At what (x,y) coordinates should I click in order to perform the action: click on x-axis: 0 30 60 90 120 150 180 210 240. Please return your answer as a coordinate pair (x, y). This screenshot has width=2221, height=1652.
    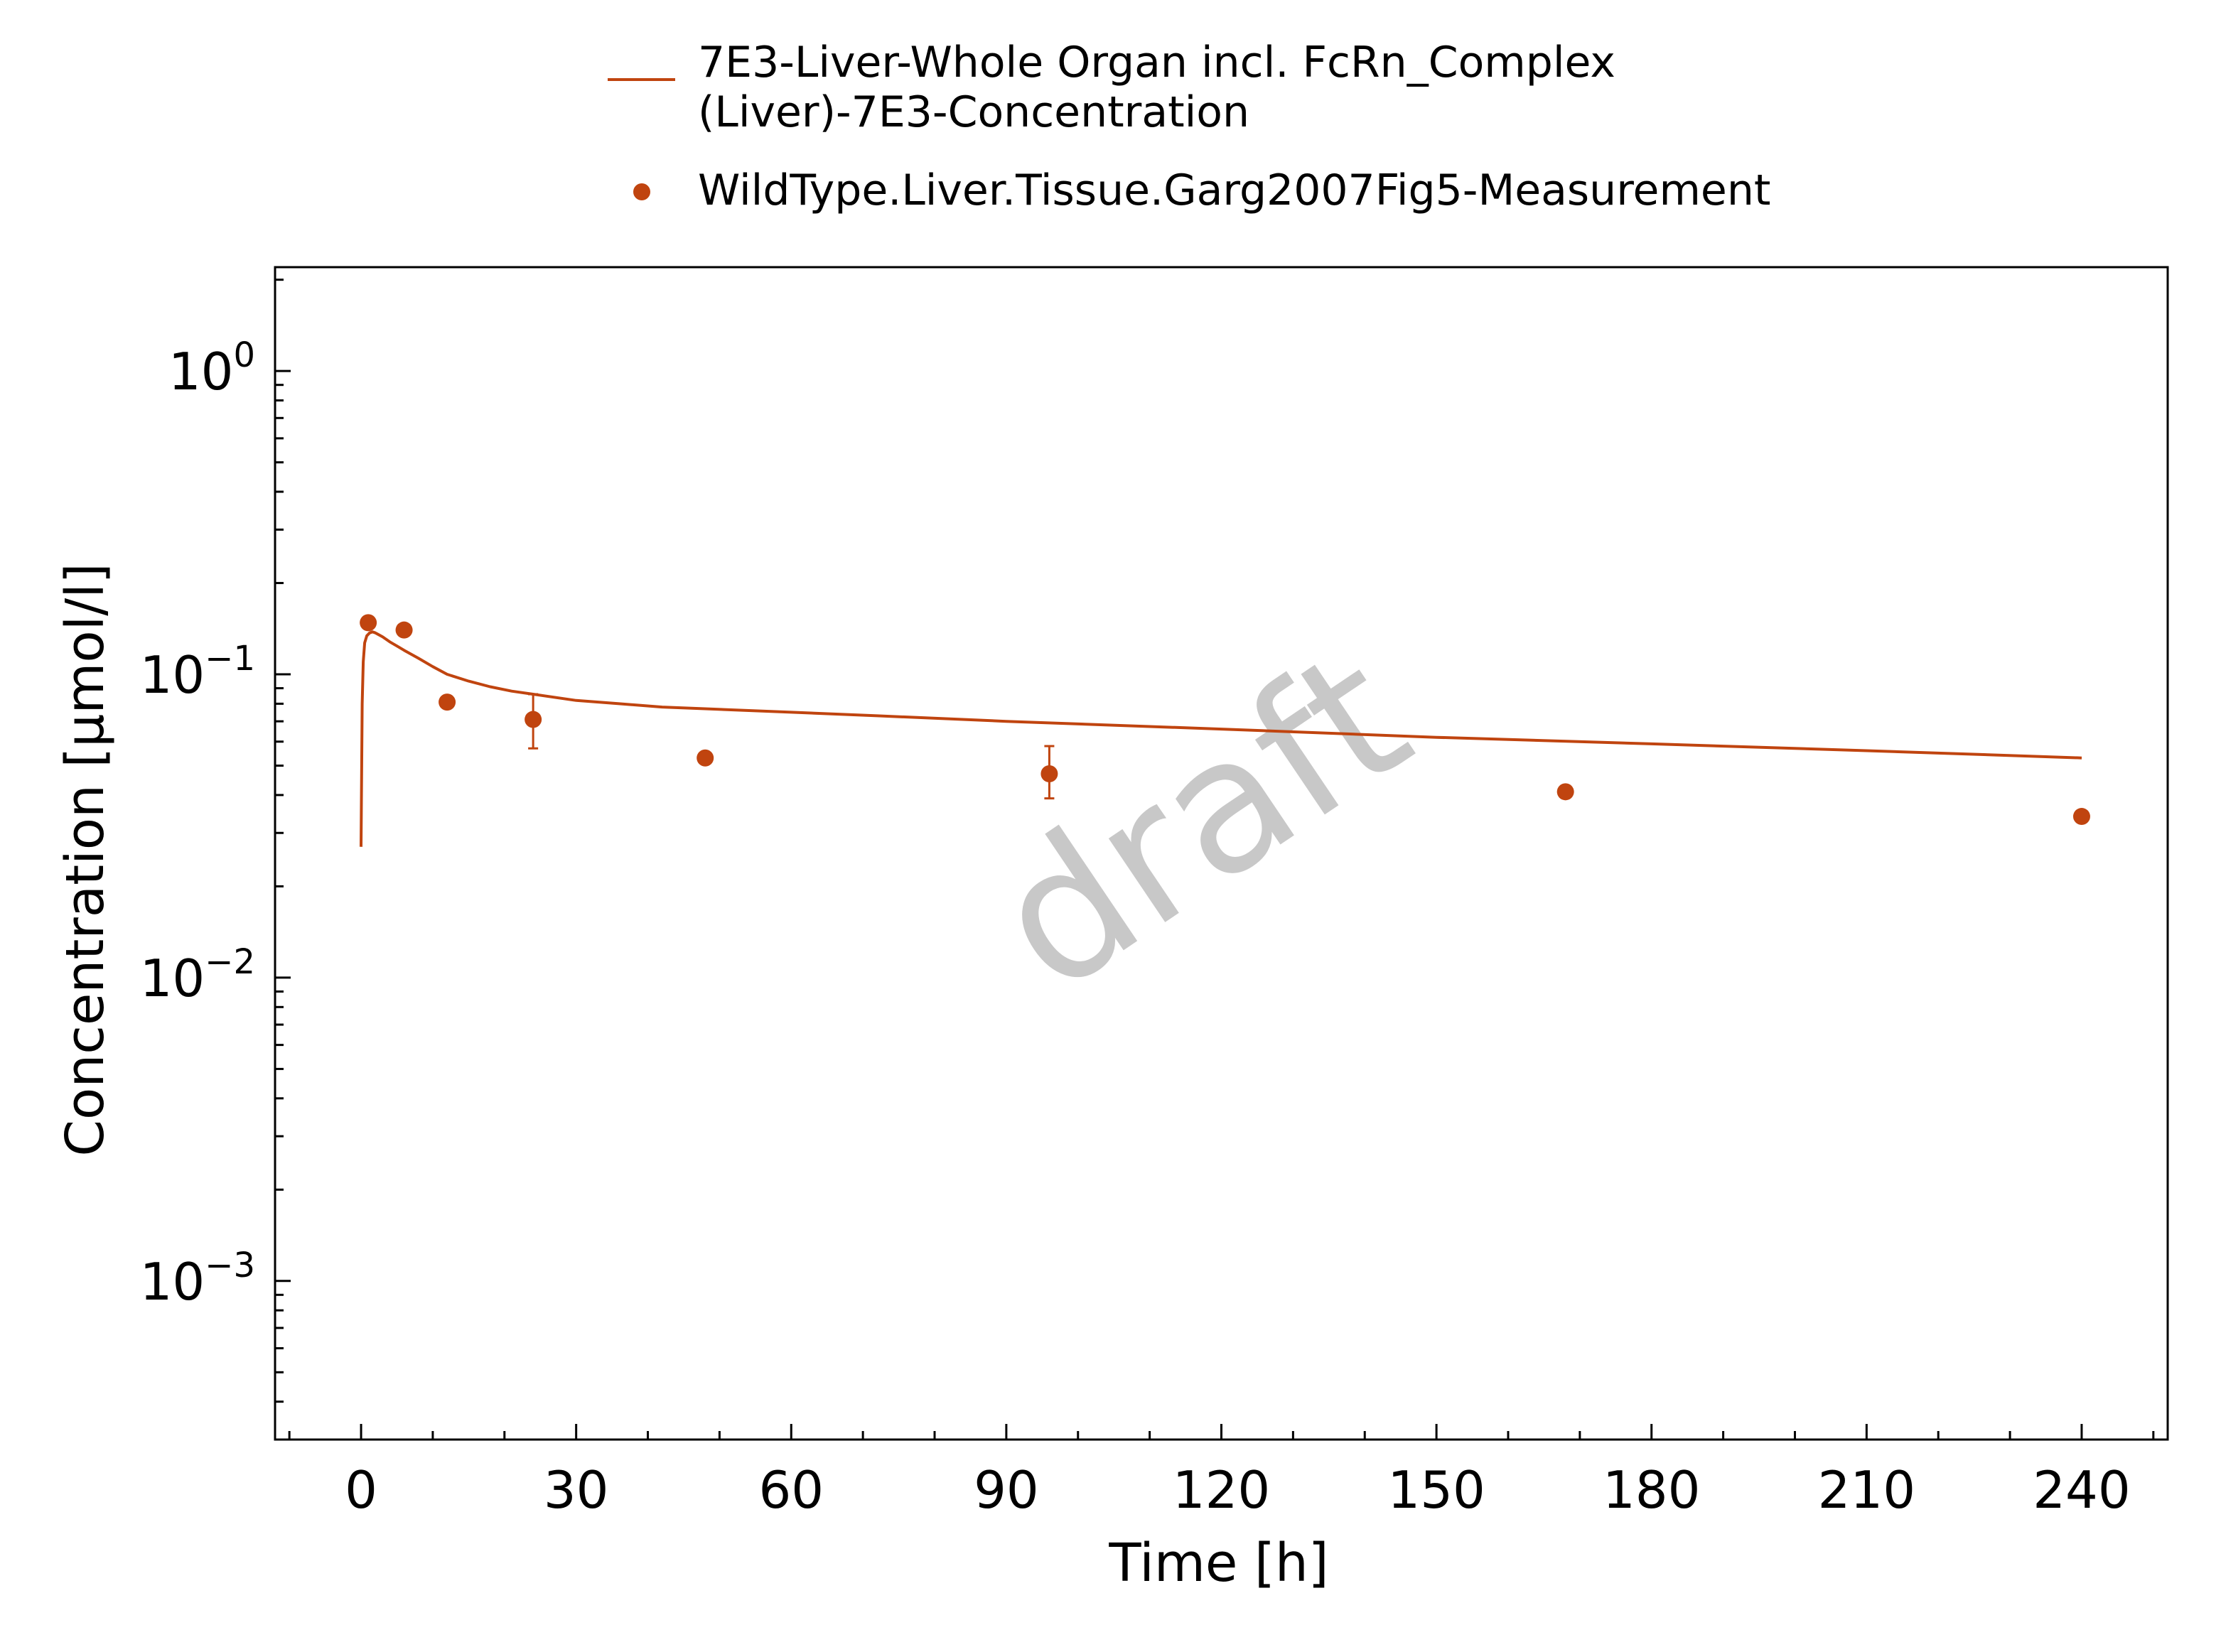
    Looking at the image, I should click on (1221, 1472).